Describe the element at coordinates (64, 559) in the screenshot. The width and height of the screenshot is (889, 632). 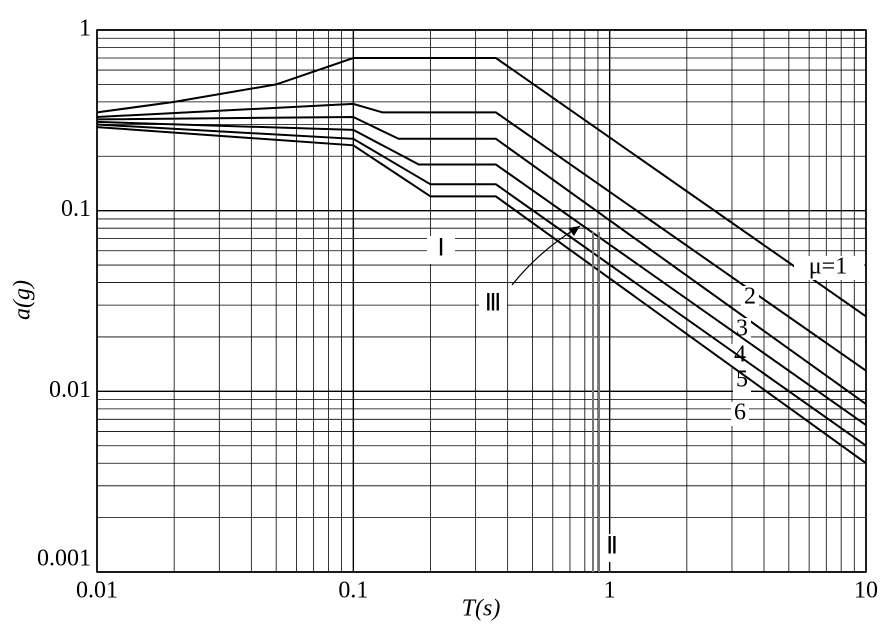
I see `y-tick-label: 0.001` at that location.